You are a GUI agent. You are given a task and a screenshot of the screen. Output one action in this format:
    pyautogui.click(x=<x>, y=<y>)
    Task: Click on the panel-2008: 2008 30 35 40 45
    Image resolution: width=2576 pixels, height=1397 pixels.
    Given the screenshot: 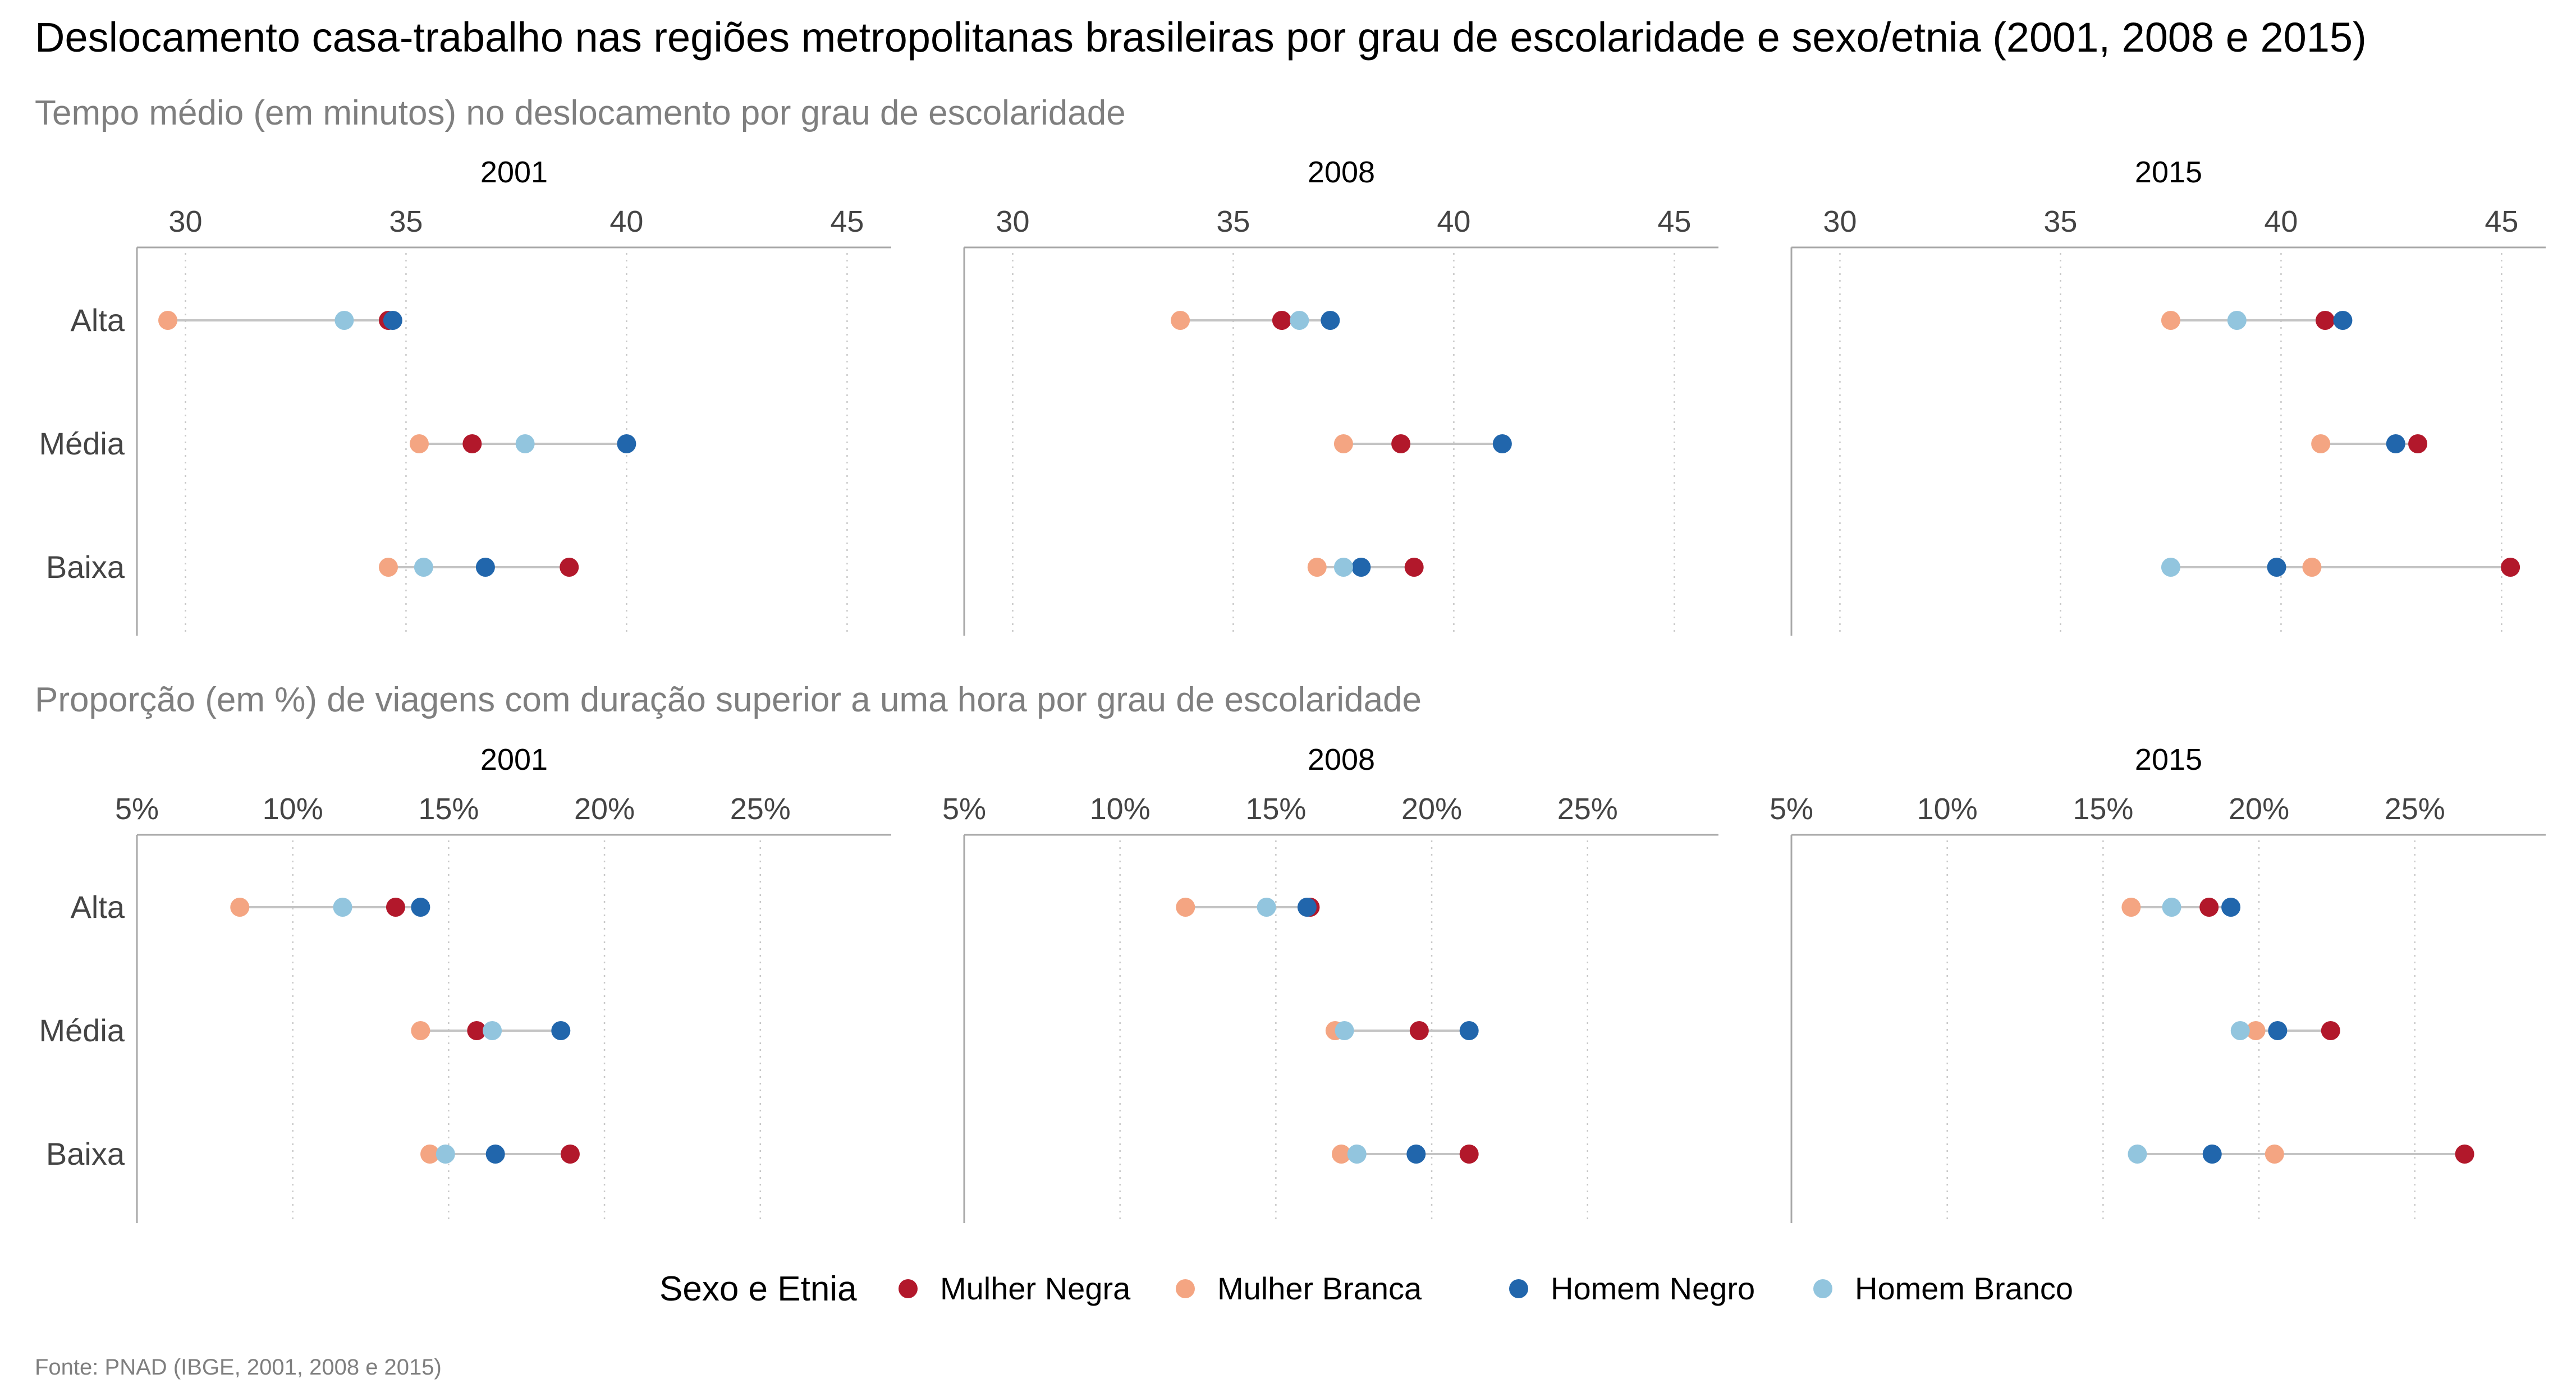 What is the action you would take?
    pyautogui.click(x=1340, y=395)
    